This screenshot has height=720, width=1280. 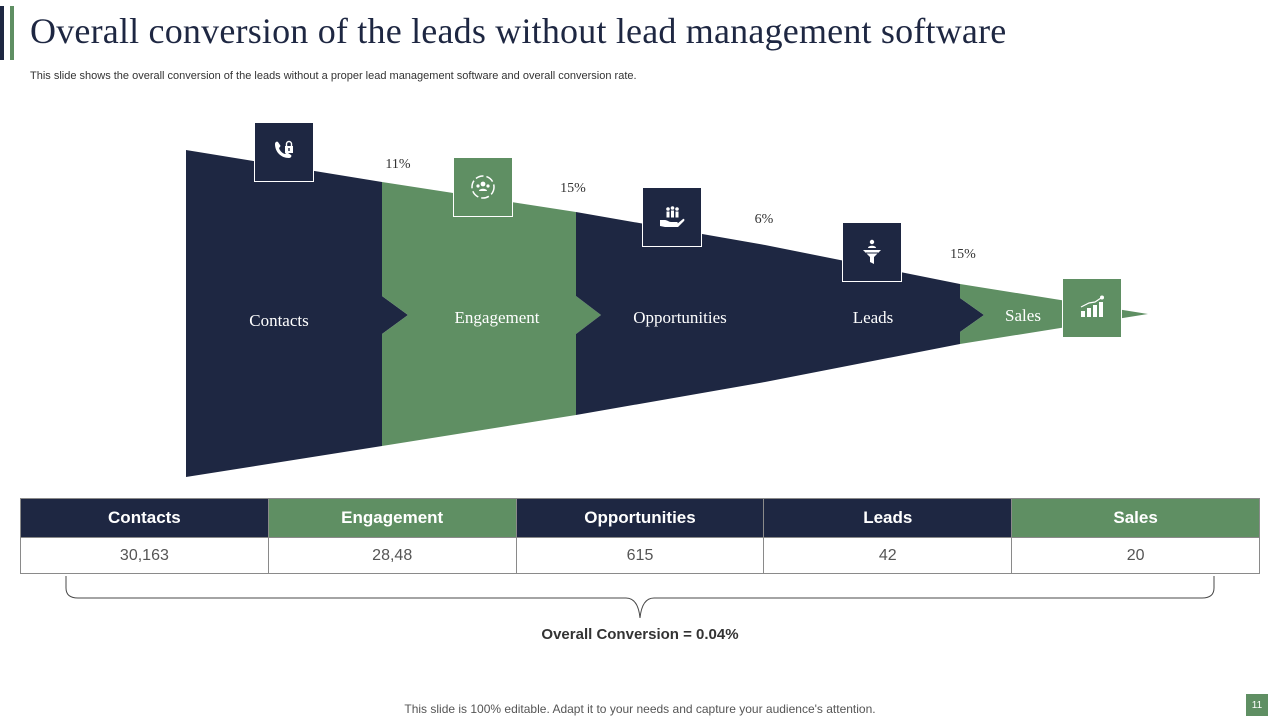 I want to click on funnel-segment-sales, so click(x=1054, y=314).